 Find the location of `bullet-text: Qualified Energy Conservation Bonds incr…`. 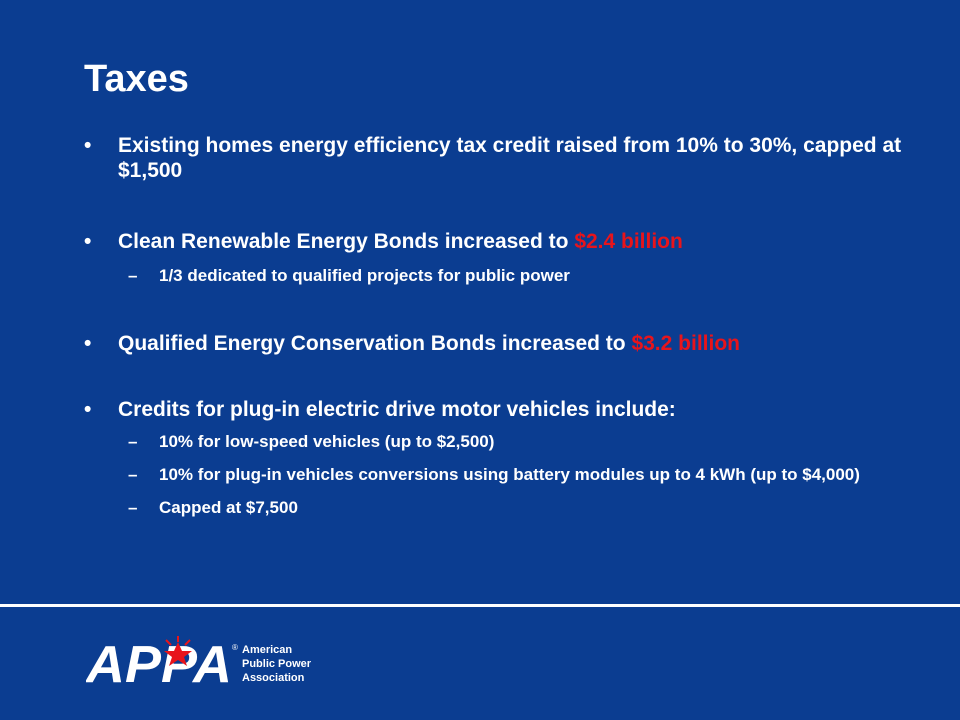

bullet-text: Qualified Energy Conservation Bonds incr… is located at coordinates (375, 343).